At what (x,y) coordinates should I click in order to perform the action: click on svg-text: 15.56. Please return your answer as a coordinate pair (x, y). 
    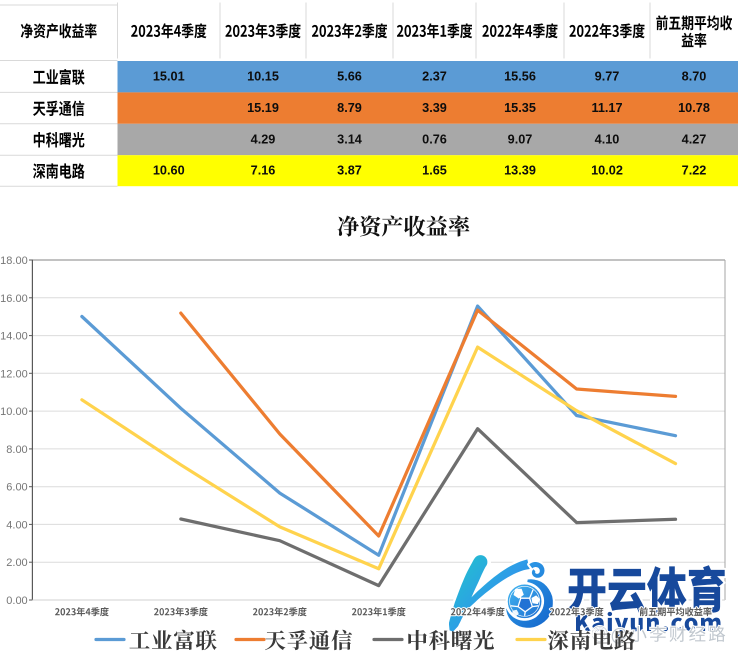
    Looking at the image, I should click on (520, 77).